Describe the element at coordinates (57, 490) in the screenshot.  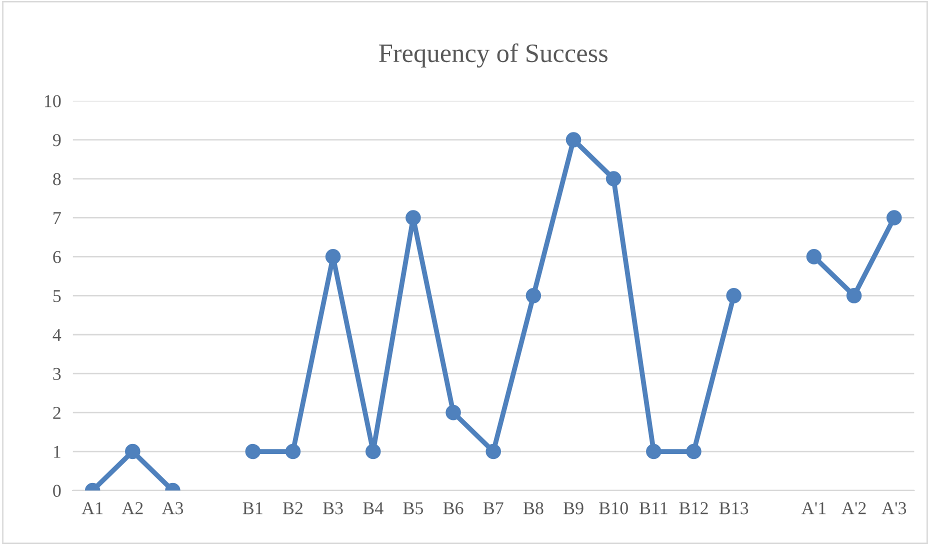
I see `y-tick-label: 0` at that location.